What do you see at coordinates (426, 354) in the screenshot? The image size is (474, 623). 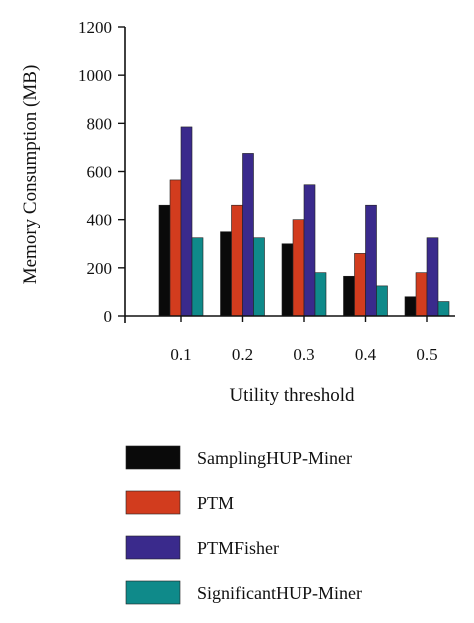 I see `x-tick-label: 0.5` at bounding box center [426, 354].